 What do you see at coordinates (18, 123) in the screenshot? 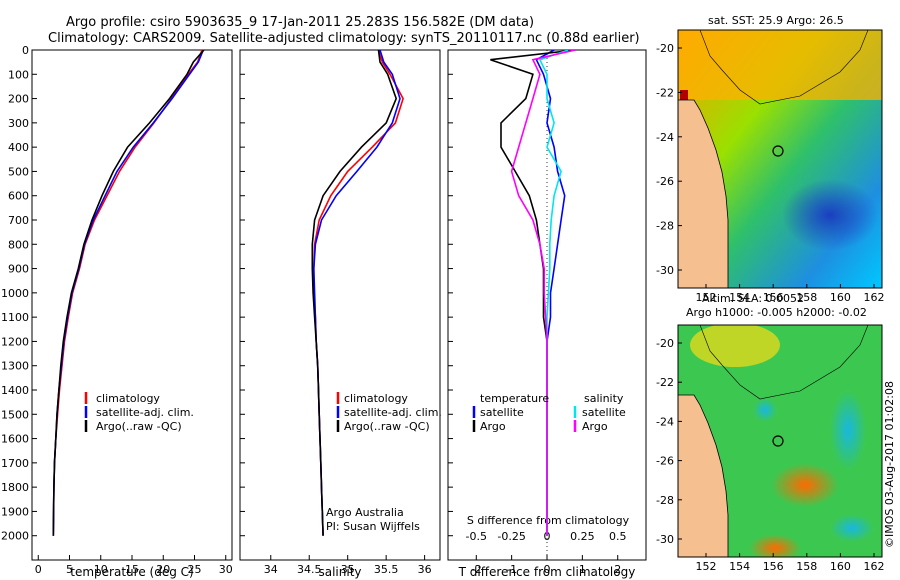
I see `depth-tick-label: 300` at bounding box center [18, 123].